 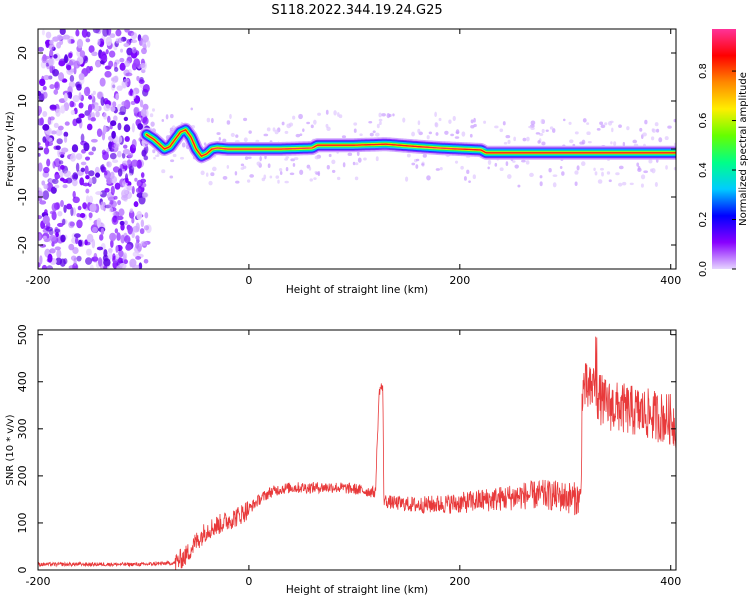 What do you see at coordinates (38, 280) in the screenshot?
I see `x-tick-label: -200` at bounding box center [38, 280].